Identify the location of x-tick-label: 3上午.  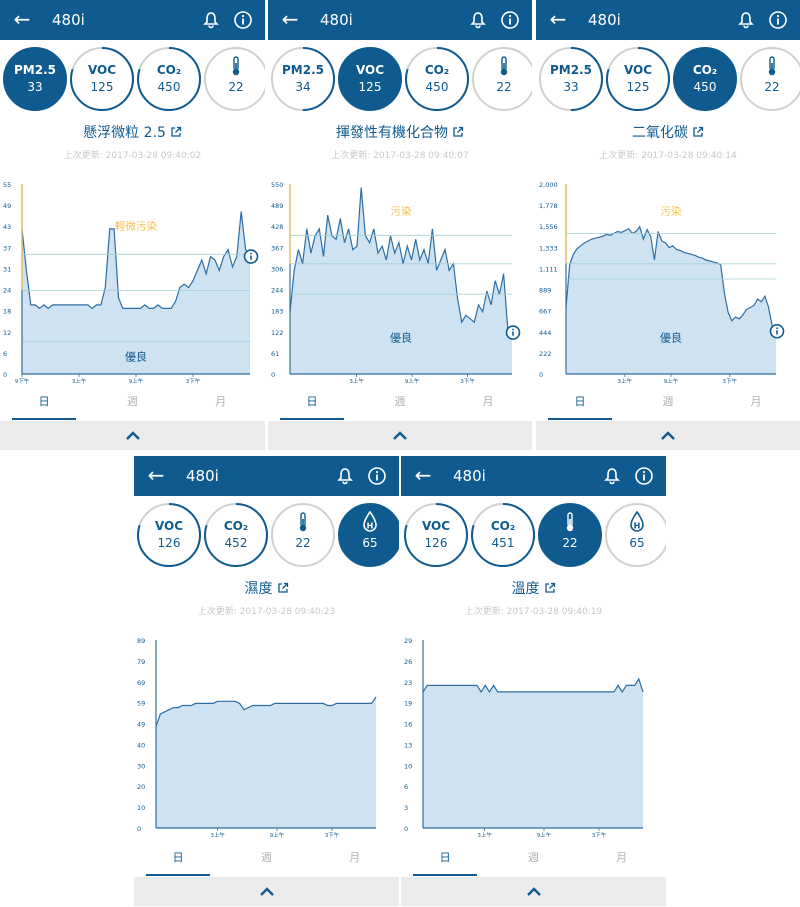
(356, 380).